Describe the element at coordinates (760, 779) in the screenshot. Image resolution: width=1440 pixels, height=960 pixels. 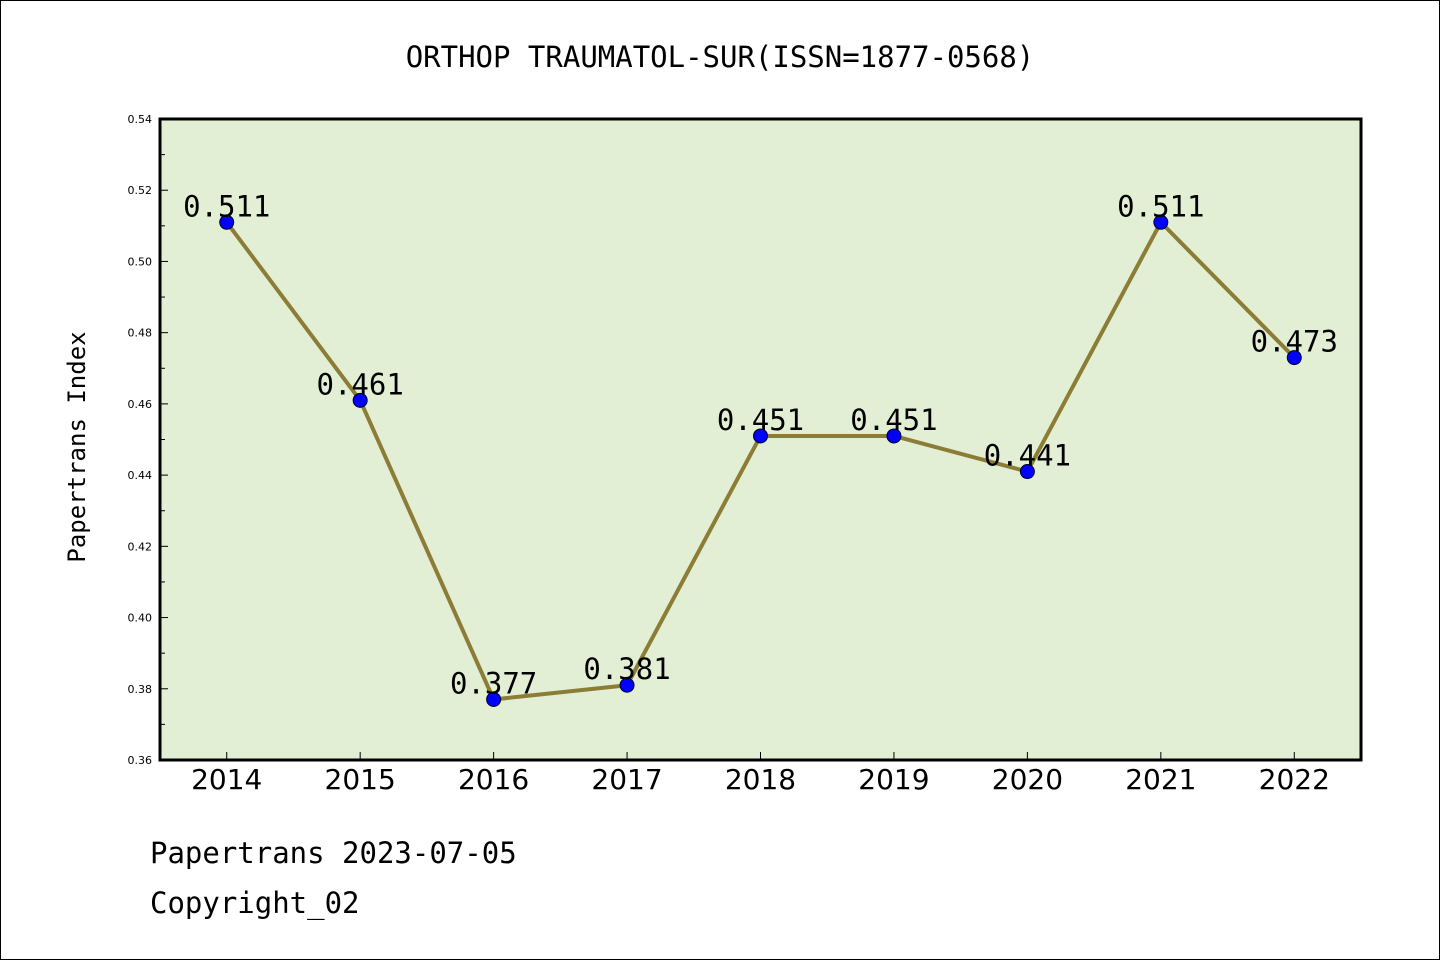
I see `x-tick-label: 2018` at that location.